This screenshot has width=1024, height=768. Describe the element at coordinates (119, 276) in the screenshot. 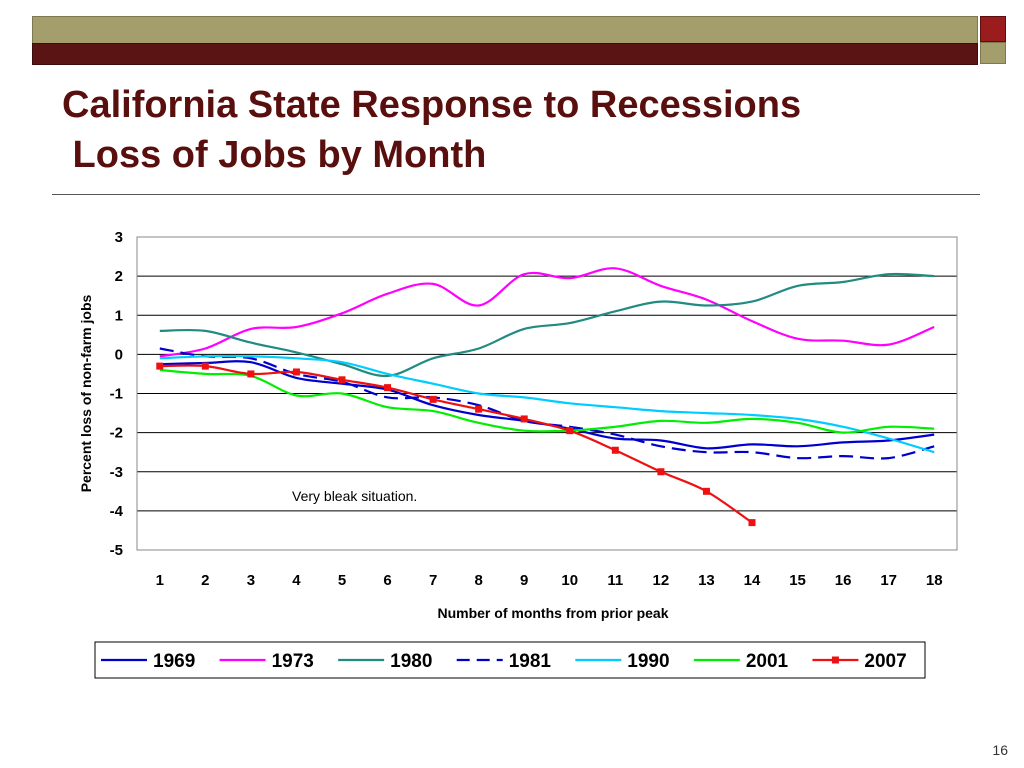

I see `y-tick-label: 2` at that location.